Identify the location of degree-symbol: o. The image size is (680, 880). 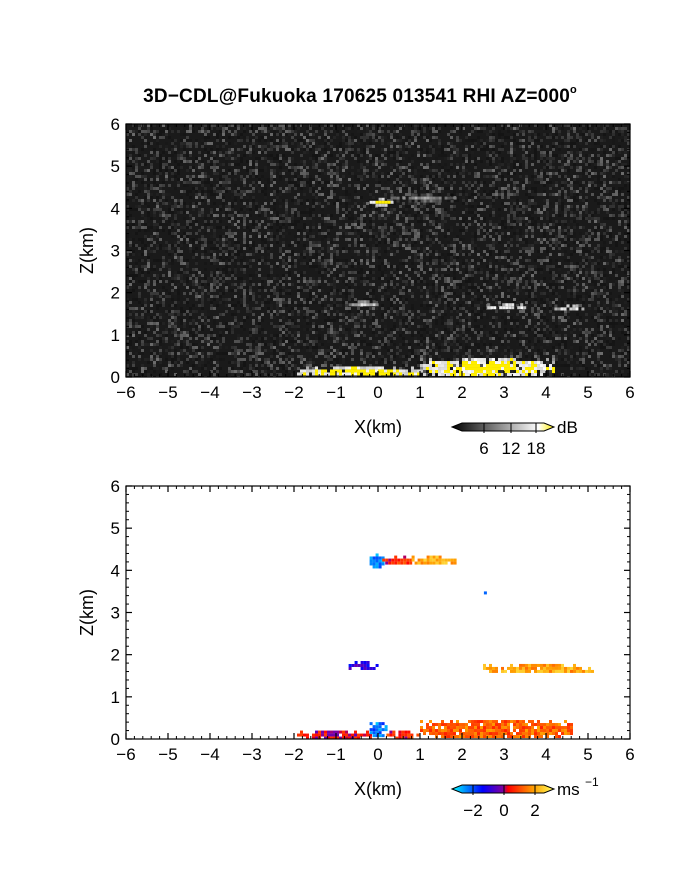
(573, 90).